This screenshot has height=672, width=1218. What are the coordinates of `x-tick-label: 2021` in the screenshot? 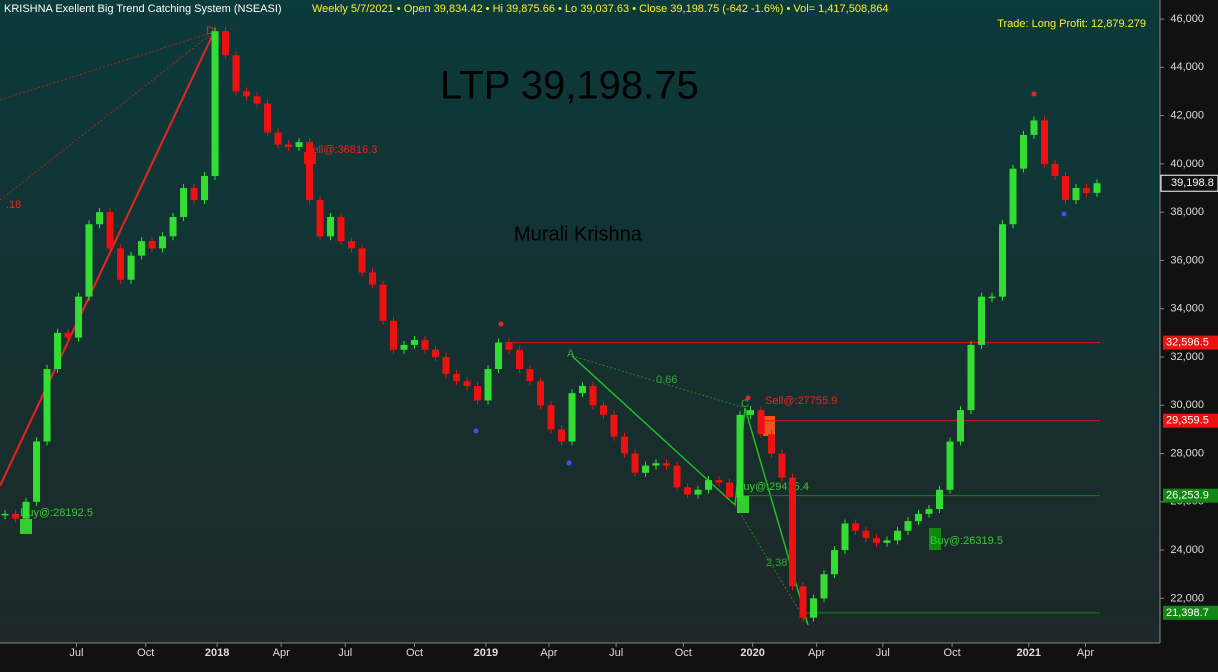 It's located at (1029, 653).